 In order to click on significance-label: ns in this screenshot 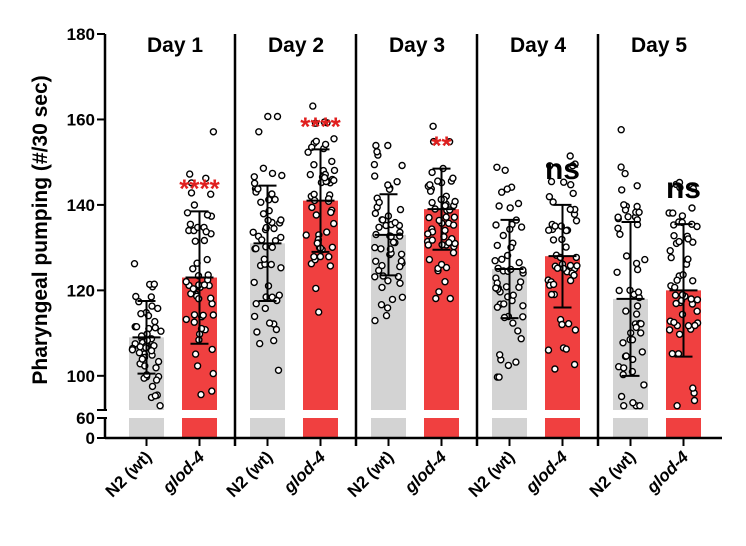, I will do `click(562, 169)`.